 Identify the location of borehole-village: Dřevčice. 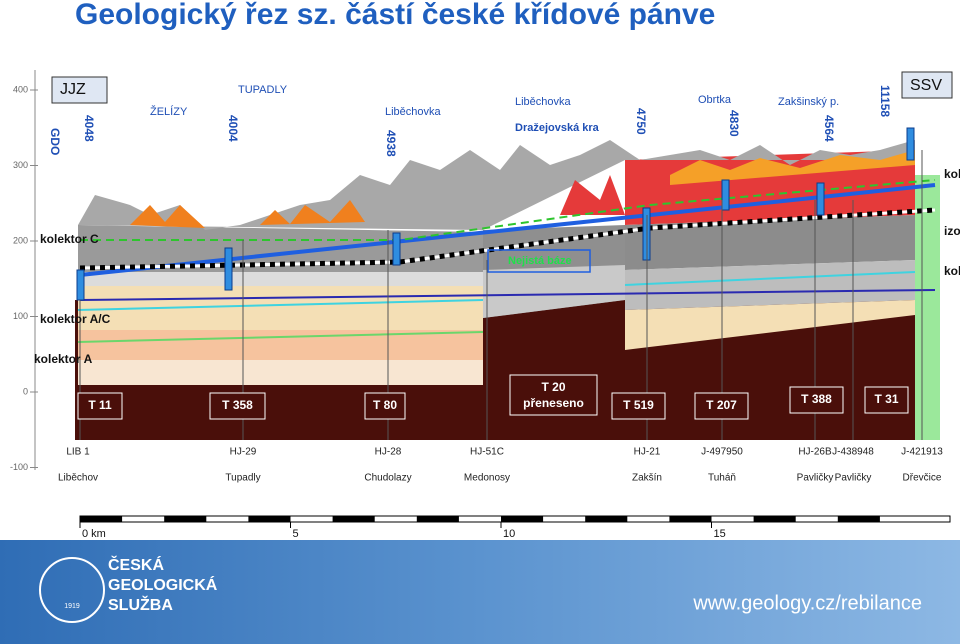
(922, 478).